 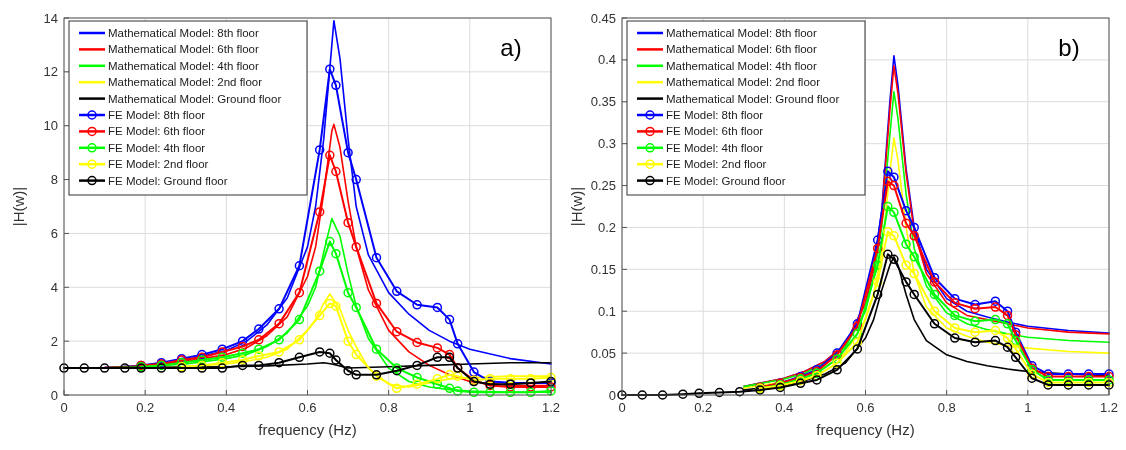 I want to click on y-tick-label: 6, so click(x=54, y=233).